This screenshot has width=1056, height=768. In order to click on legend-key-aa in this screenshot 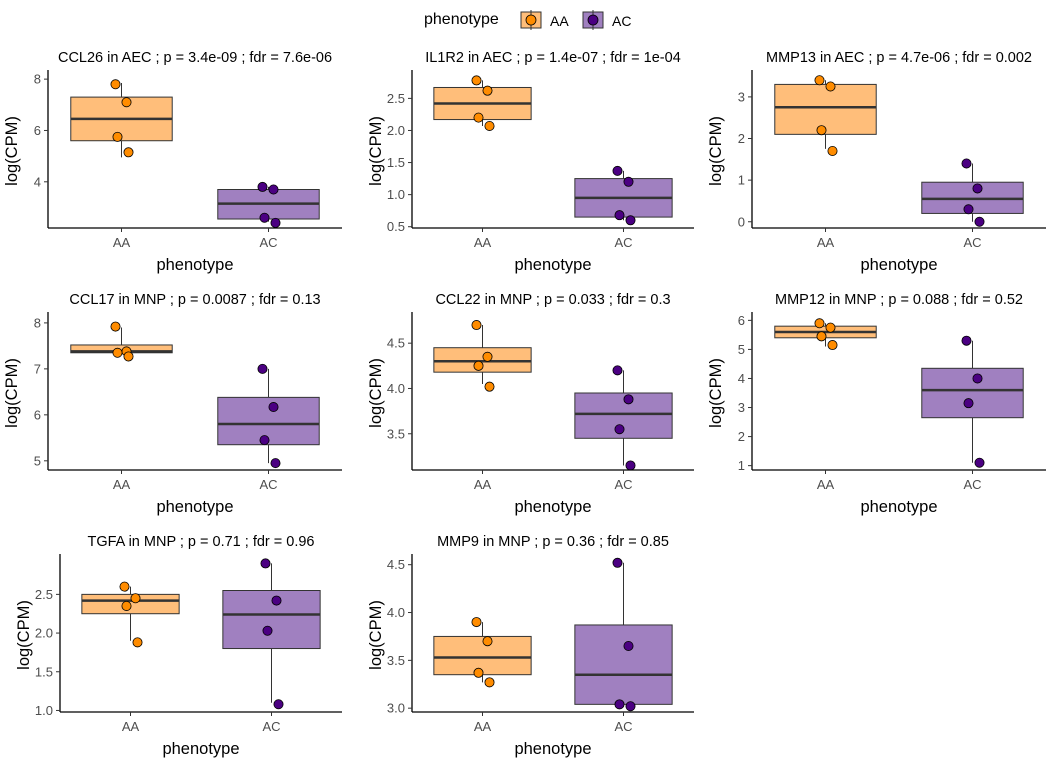, I will do `click(531, 20)`.